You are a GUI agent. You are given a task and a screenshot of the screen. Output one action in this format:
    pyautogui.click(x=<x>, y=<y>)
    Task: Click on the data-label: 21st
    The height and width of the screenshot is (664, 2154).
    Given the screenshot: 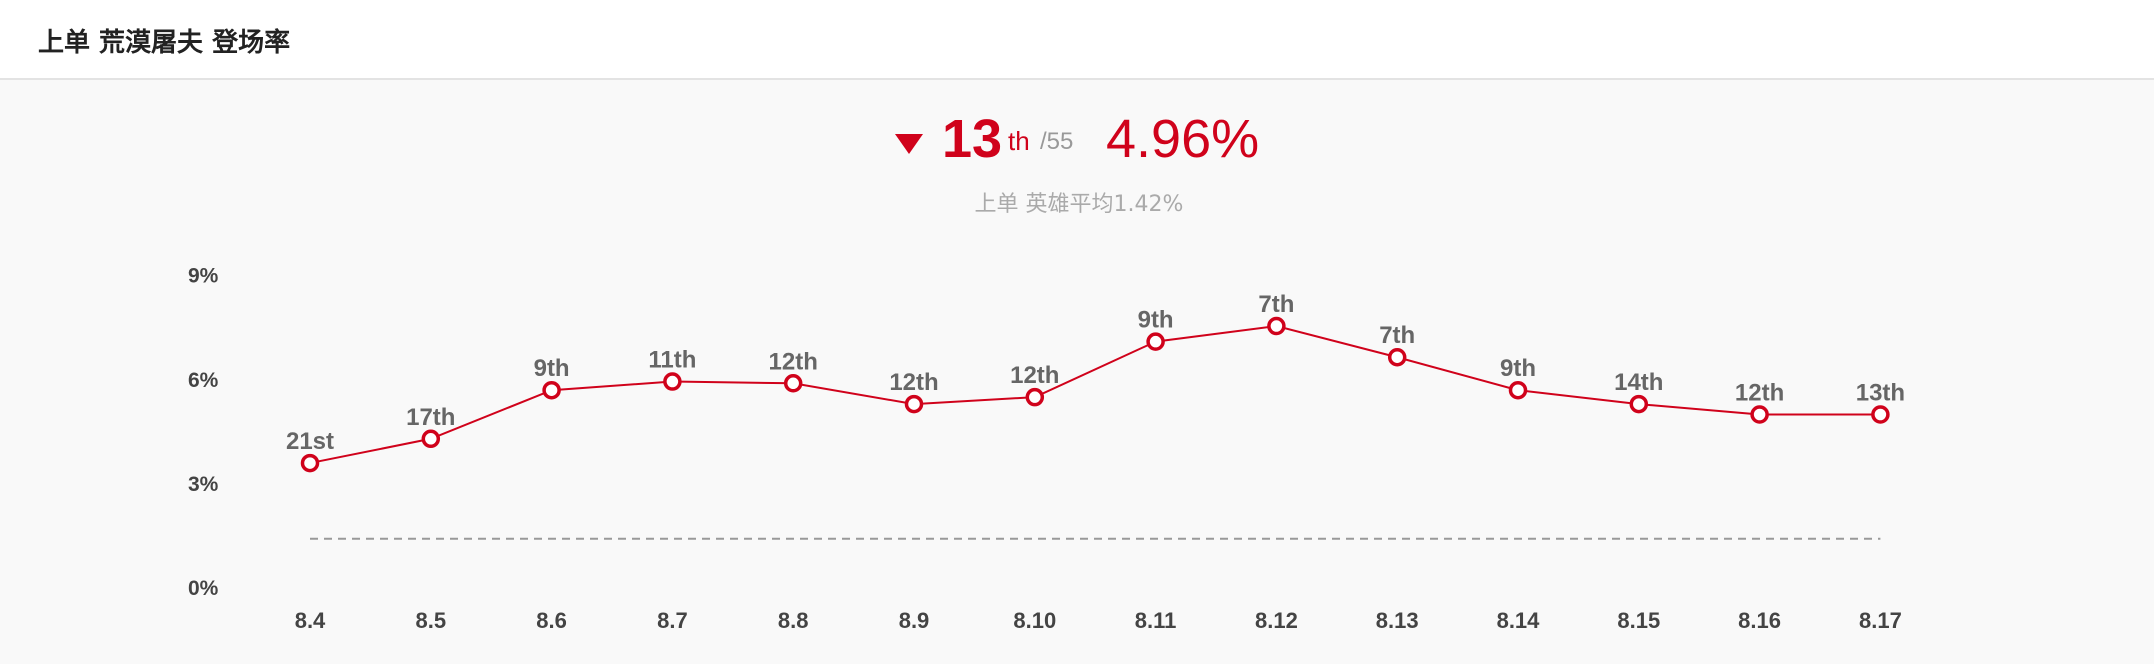 What is the action you would take?
    pyautogui.click(x=310, y=441)
    